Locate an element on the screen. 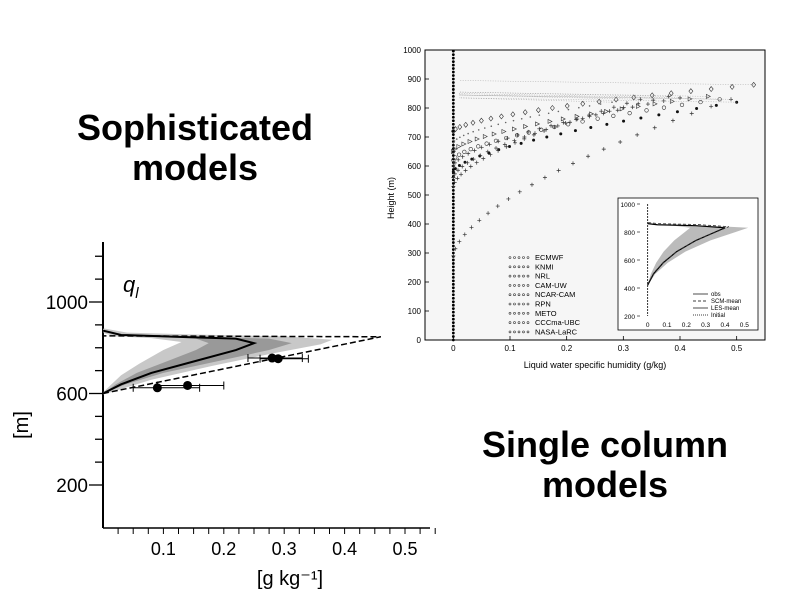 This screenshot has width=800, height=600. inset-x-tick-label: 0.4 is located at coordinates (724, 325).